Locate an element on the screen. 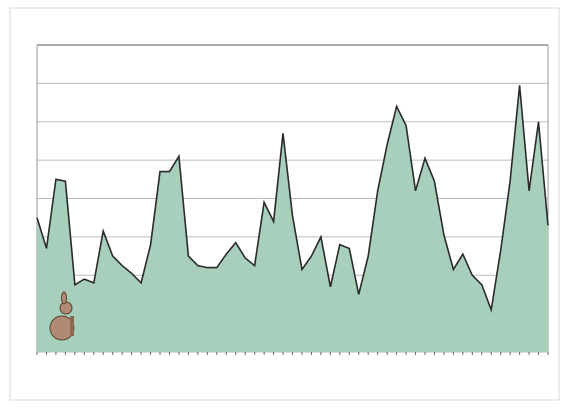 This screenshot has height=411, width=569. rabbit-icon is located at coordinates (62, 316).